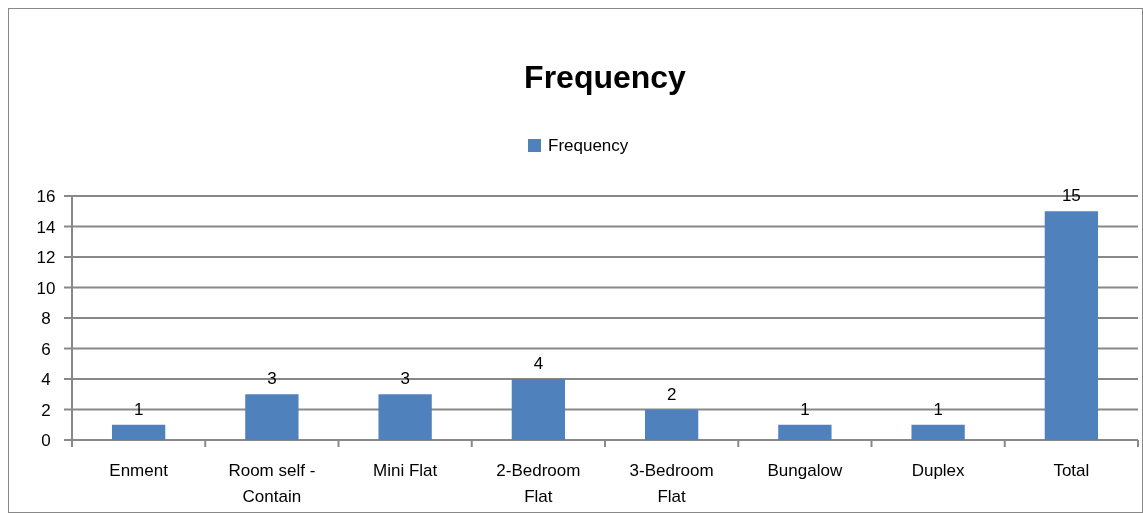  What do you see at coordinates (1071, 470) in the screenshot?
I see `x-tick-label: Total` at bounding box center [1071, 470].